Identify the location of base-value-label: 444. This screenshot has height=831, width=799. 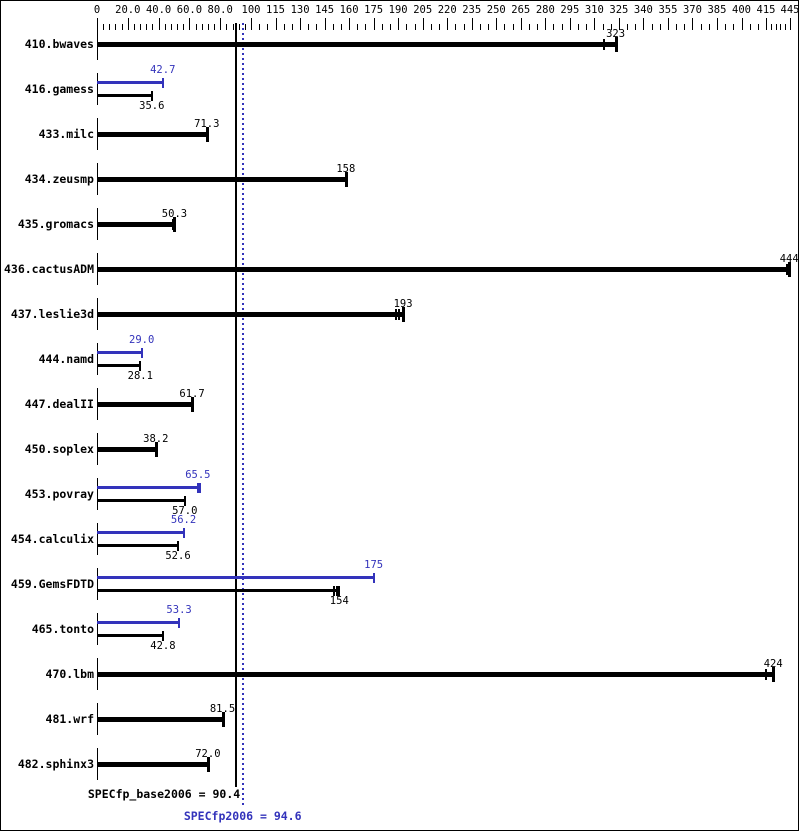
(789, 259).